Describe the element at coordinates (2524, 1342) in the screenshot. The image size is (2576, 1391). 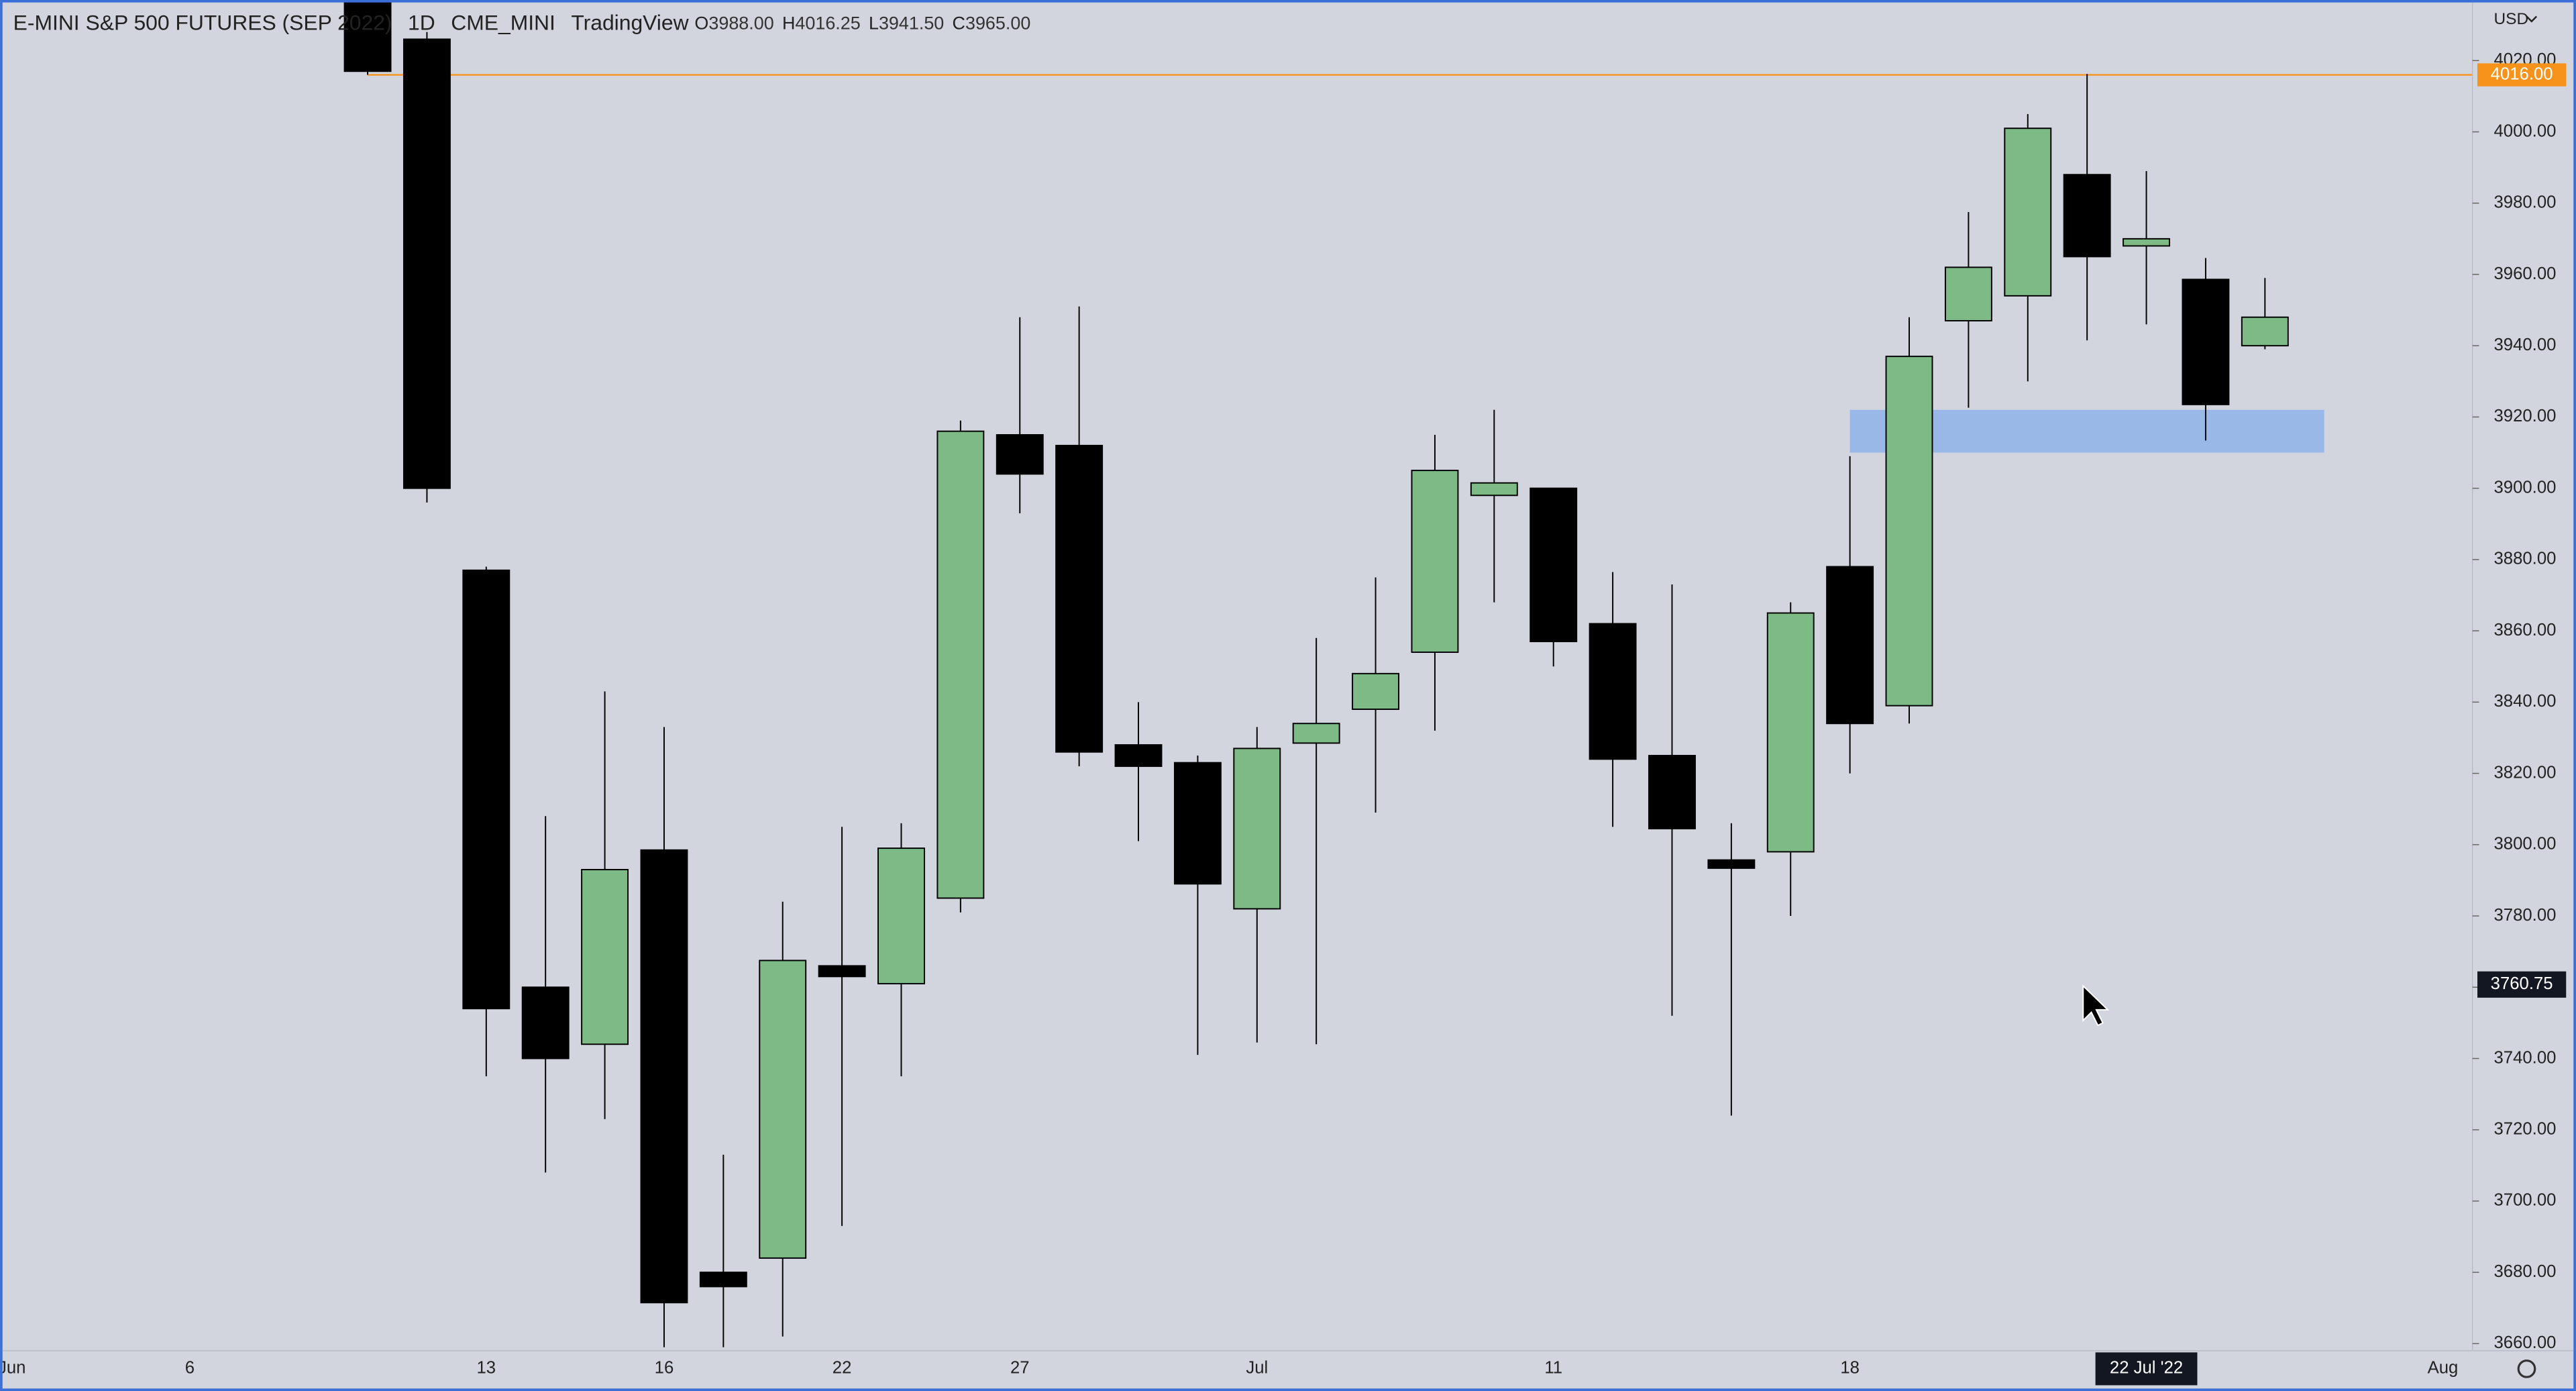
I see `y-tick-label: 3660.00` at that location.